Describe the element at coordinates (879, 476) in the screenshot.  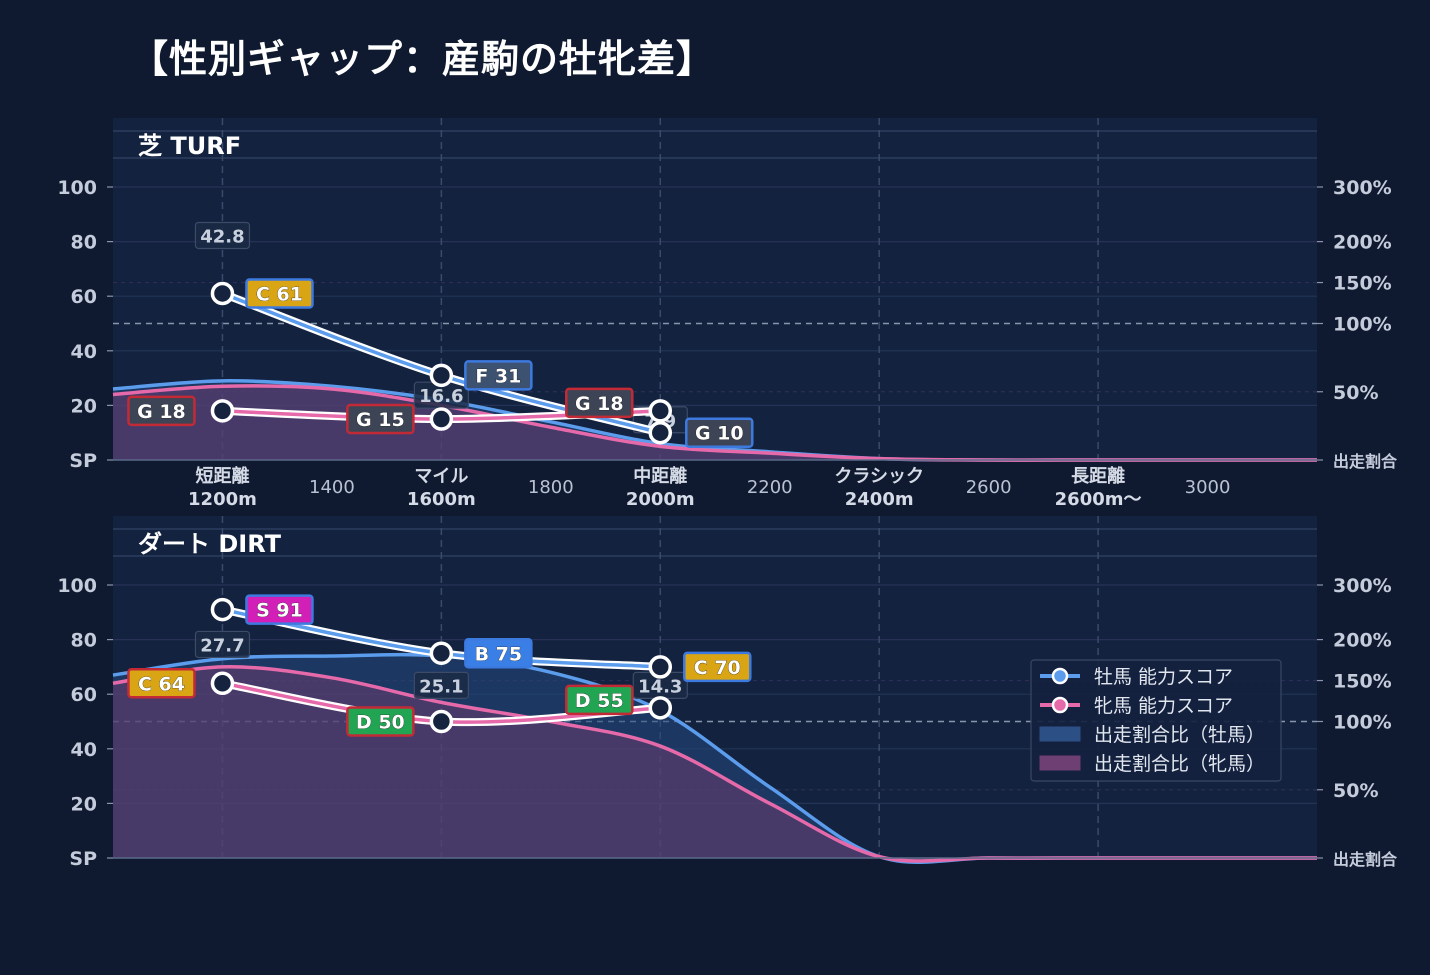
I see `x-tick-label: クラシック` at that location.